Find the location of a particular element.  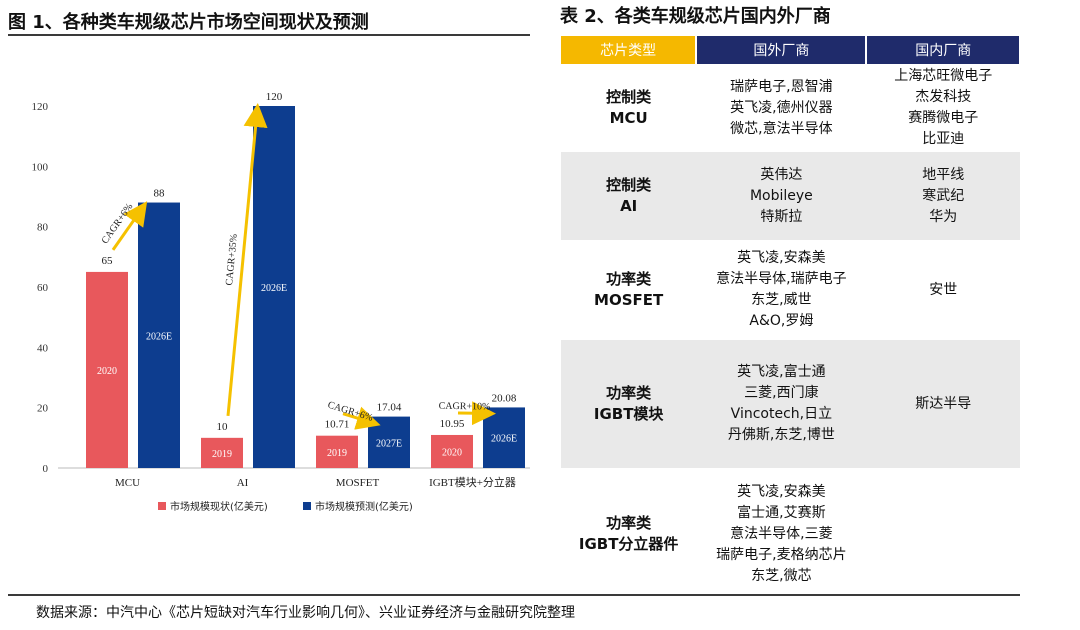

table-row: 功率类 MOSFET 英飞凌,安森美意法半导体,瑞萨电子 东芝,威世 A&O,罗姆 安世 is located at coordinates (790, 290).